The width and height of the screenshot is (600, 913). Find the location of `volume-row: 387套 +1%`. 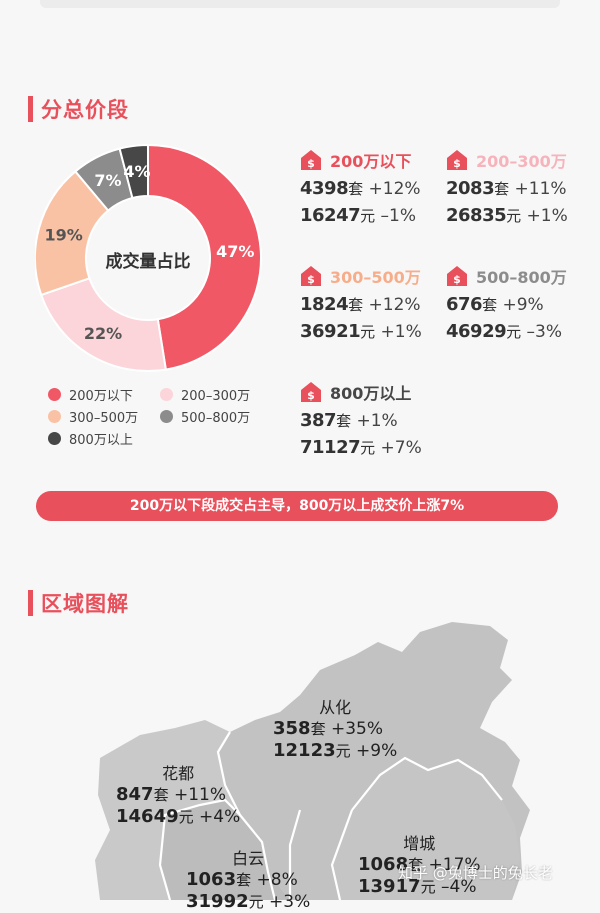

volume-row: 387套 +1% is located at coordinates (372, 420).